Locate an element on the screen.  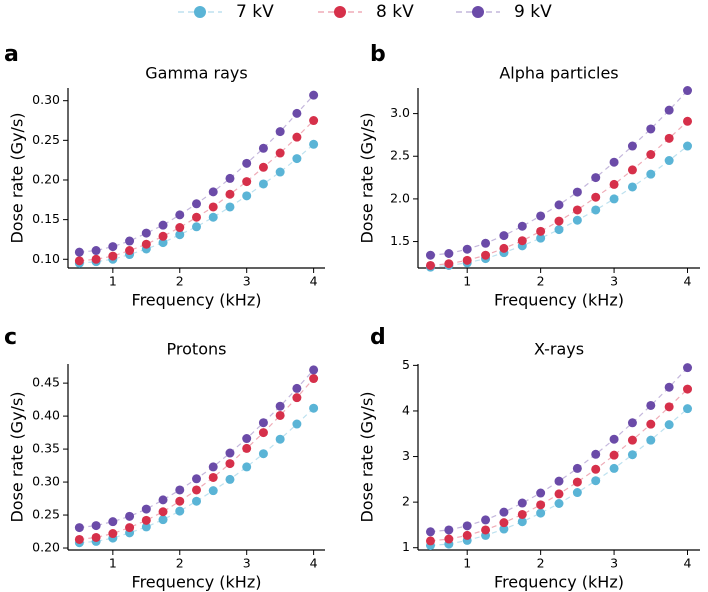
x-tick-label: 1 is located at coordinates (467, 563).